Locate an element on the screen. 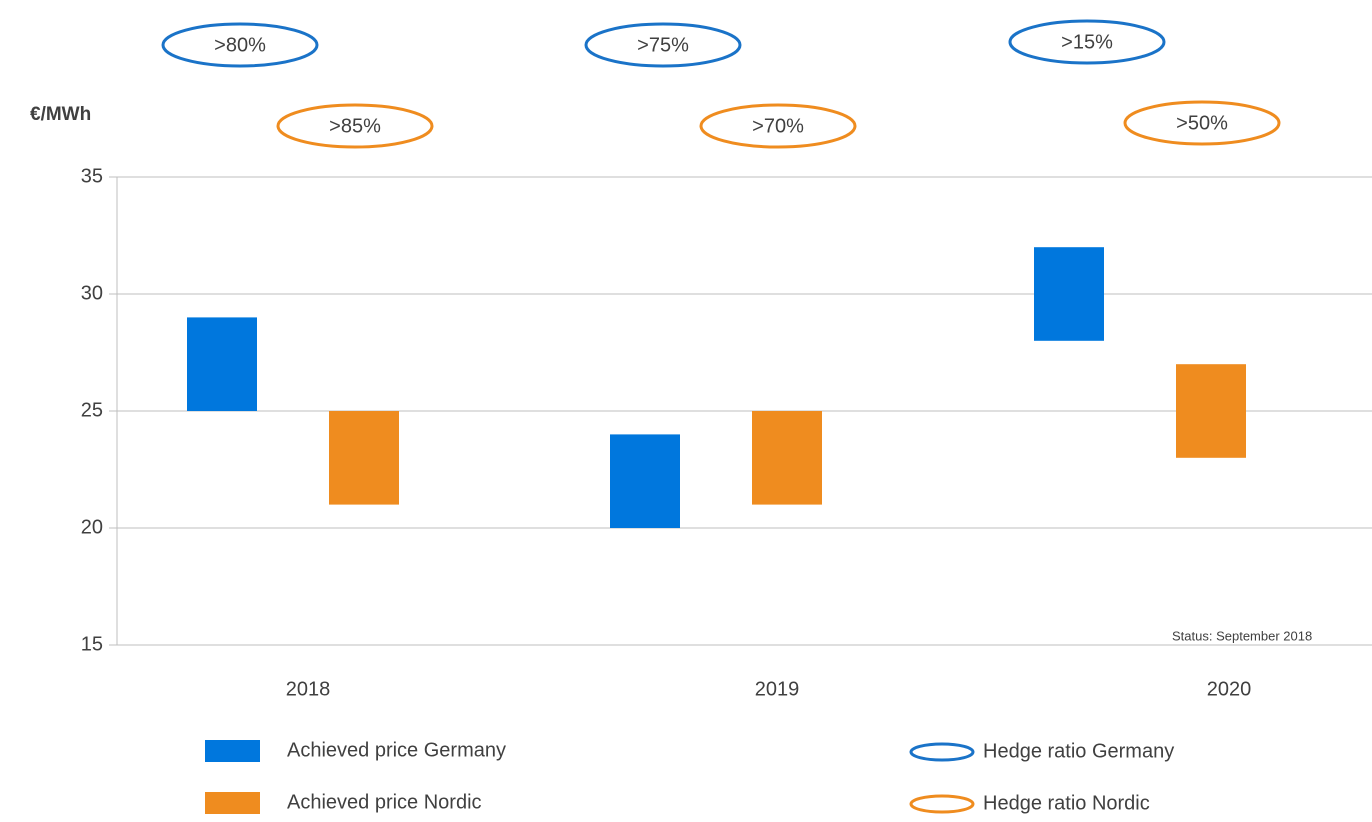 The height and width of the screenshot is (822, 1372). x-tick-label: 2019 is located at coordinates (777, 689).